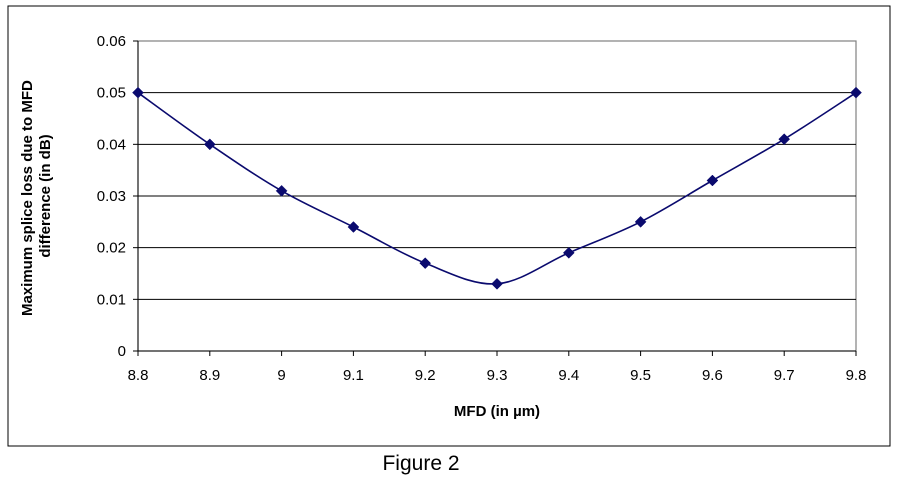 The width and height of the screenshot is (900, 490). Describe the element at coordinates (111, 299) in the screenshot. I see `y-tick-label: 0.01` at that location.